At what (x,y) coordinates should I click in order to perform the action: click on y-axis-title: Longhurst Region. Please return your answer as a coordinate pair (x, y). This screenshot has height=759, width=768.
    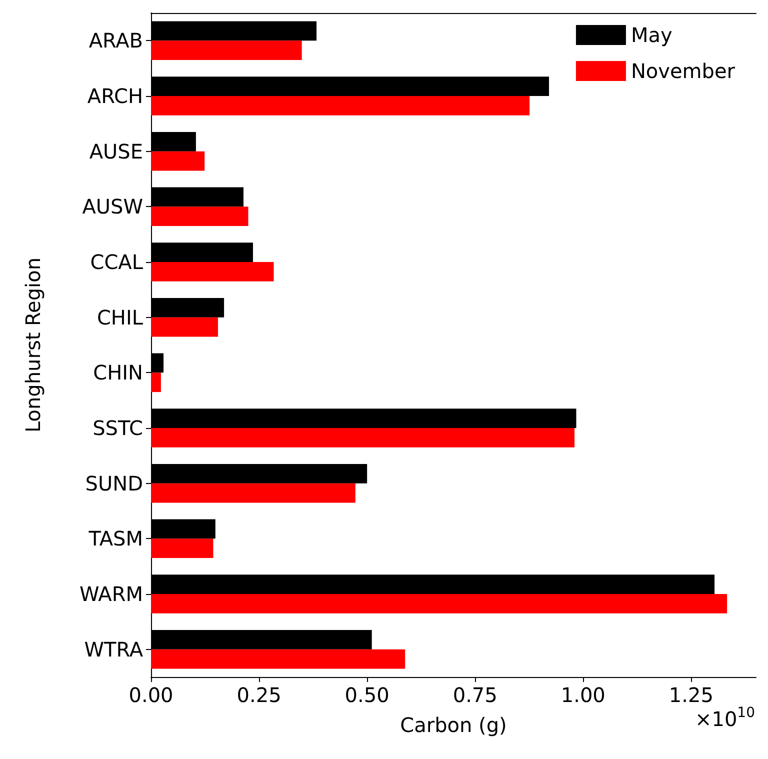
    Looking at the image, I should click on (33, 345).